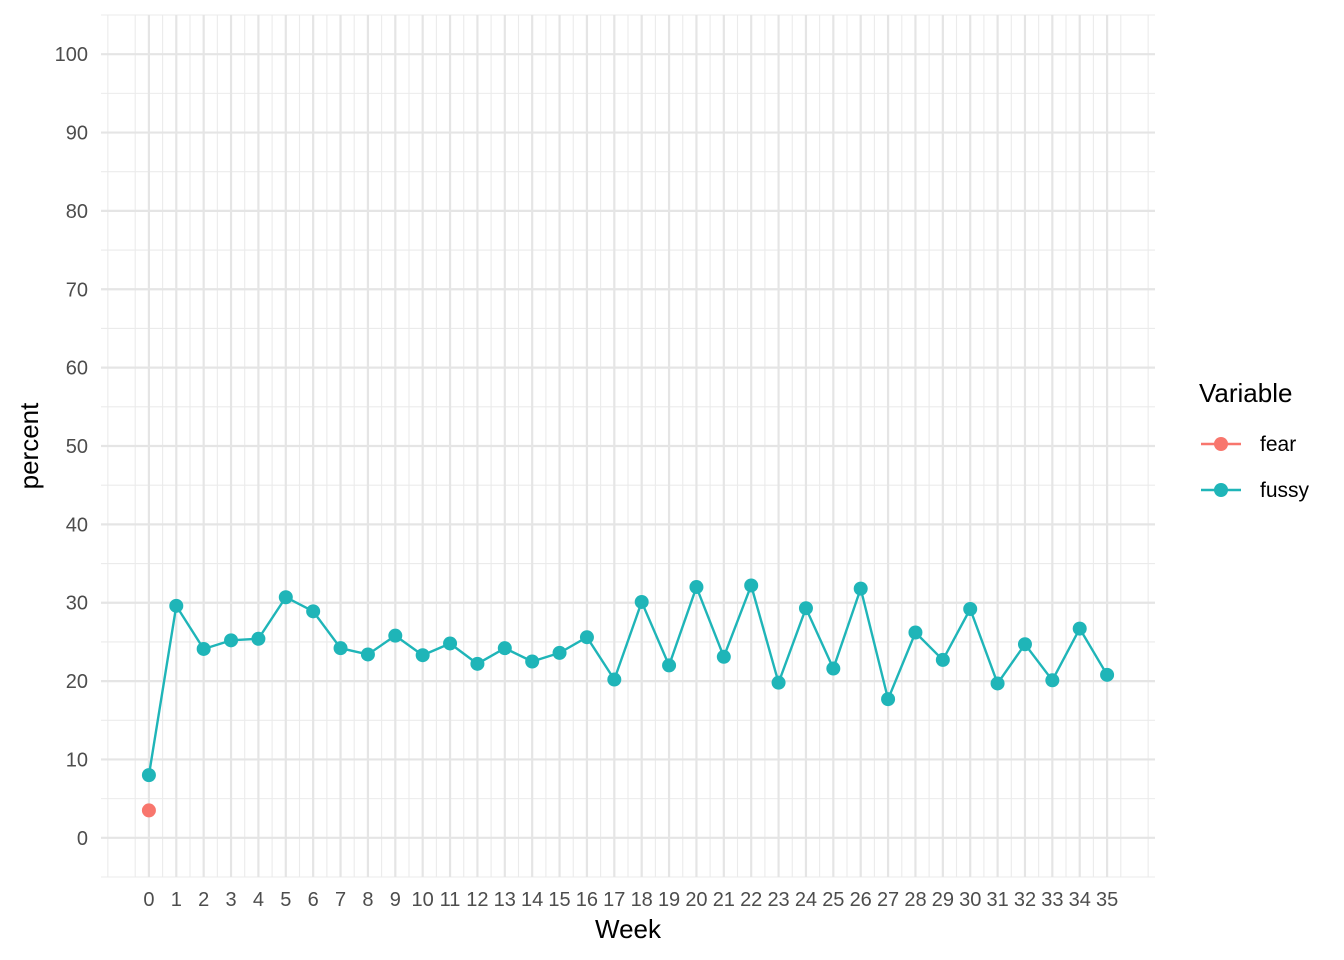 This screenshot has width=1344, height=960. Describe the element at coordinates (1245, 393) in the screenshot. I see `legend-title: Variable` at that location.